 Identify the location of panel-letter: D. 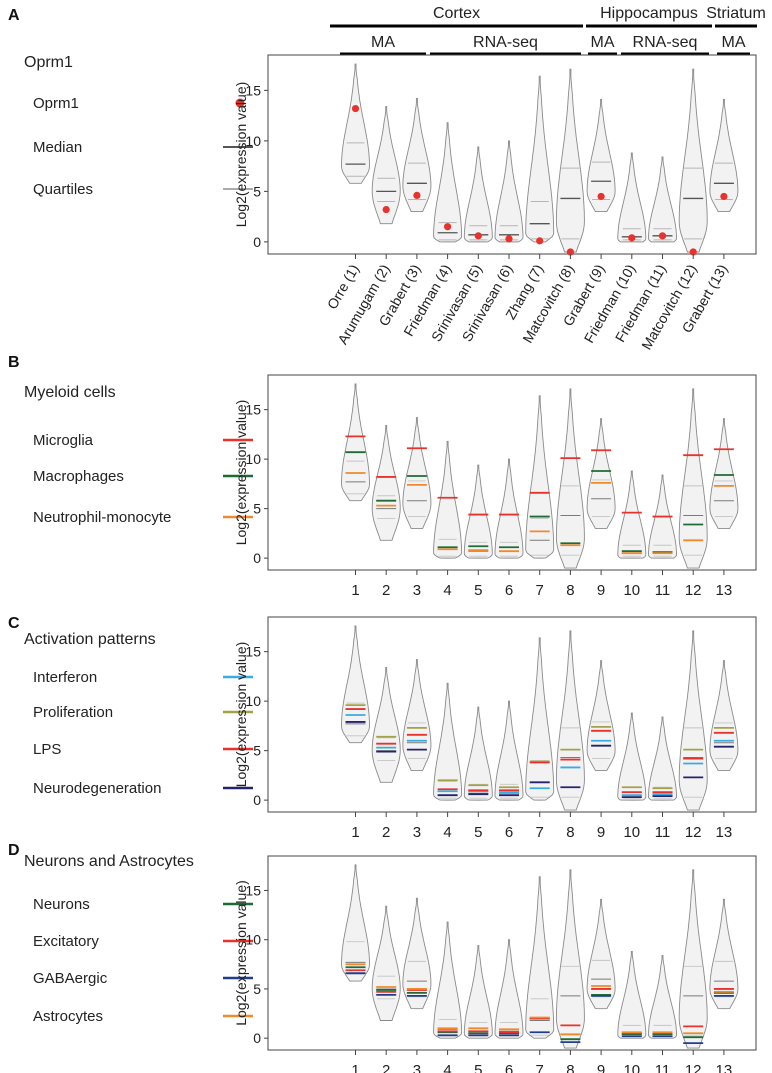
(14, 850).